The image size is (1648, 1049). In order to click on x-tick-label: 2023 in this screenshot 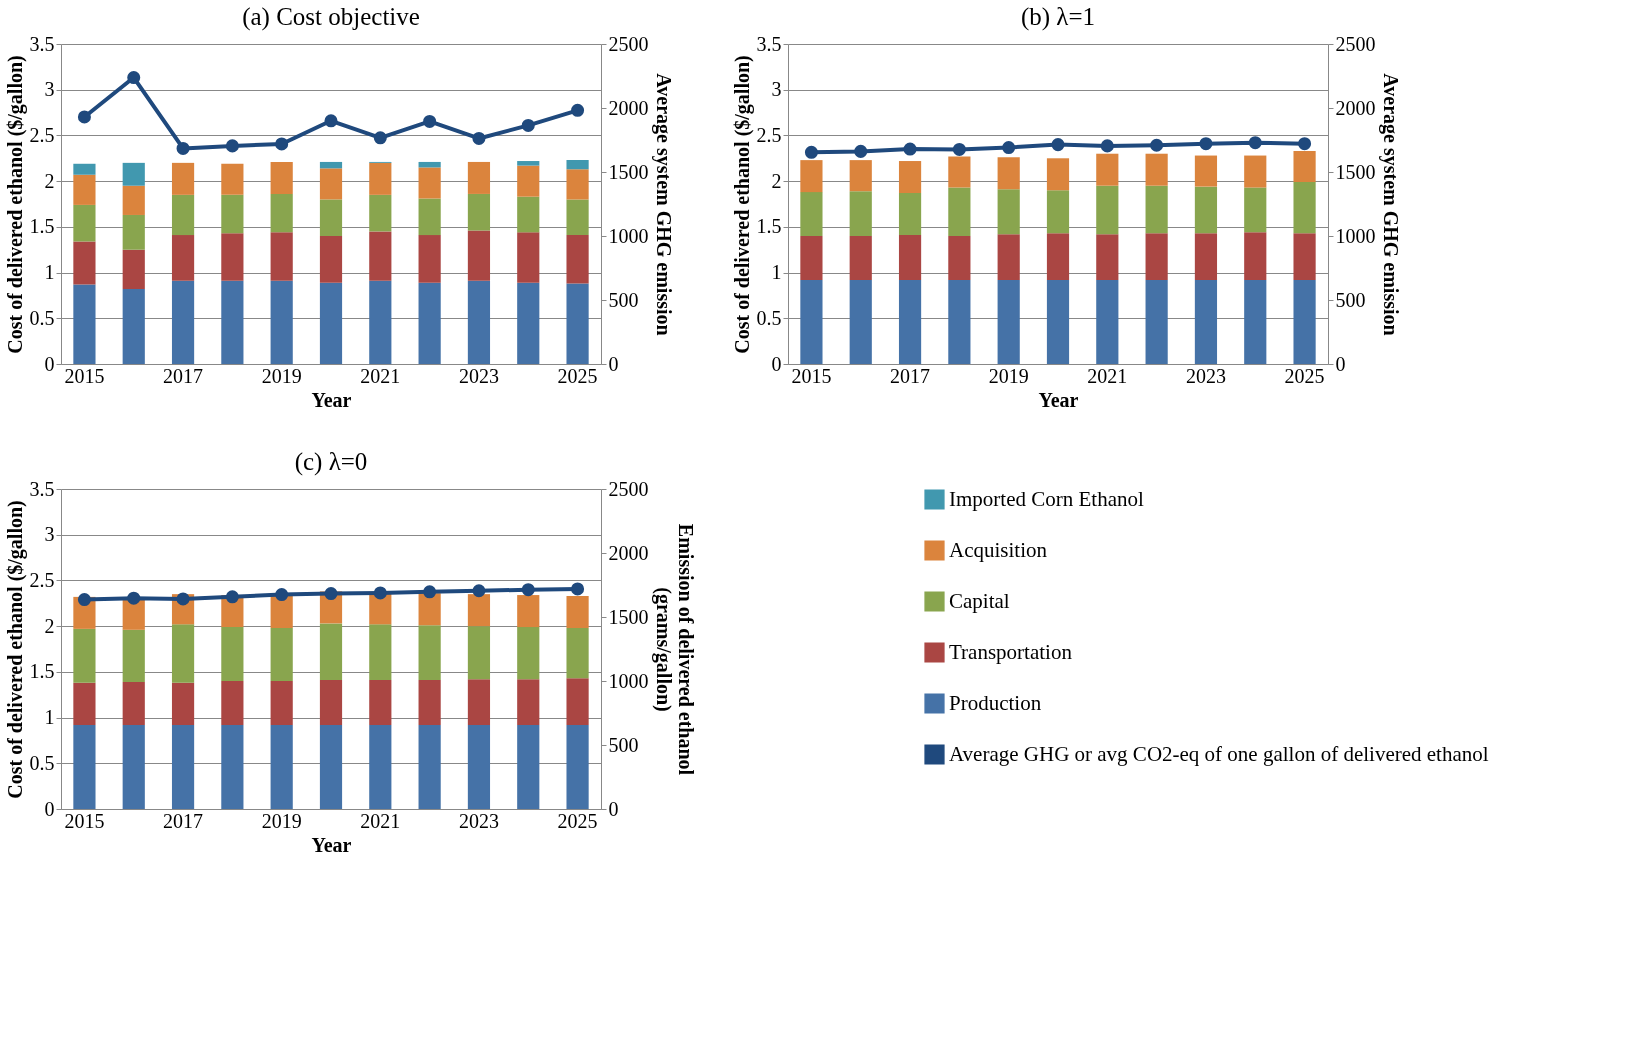, I will do `click(1205, 375)`.